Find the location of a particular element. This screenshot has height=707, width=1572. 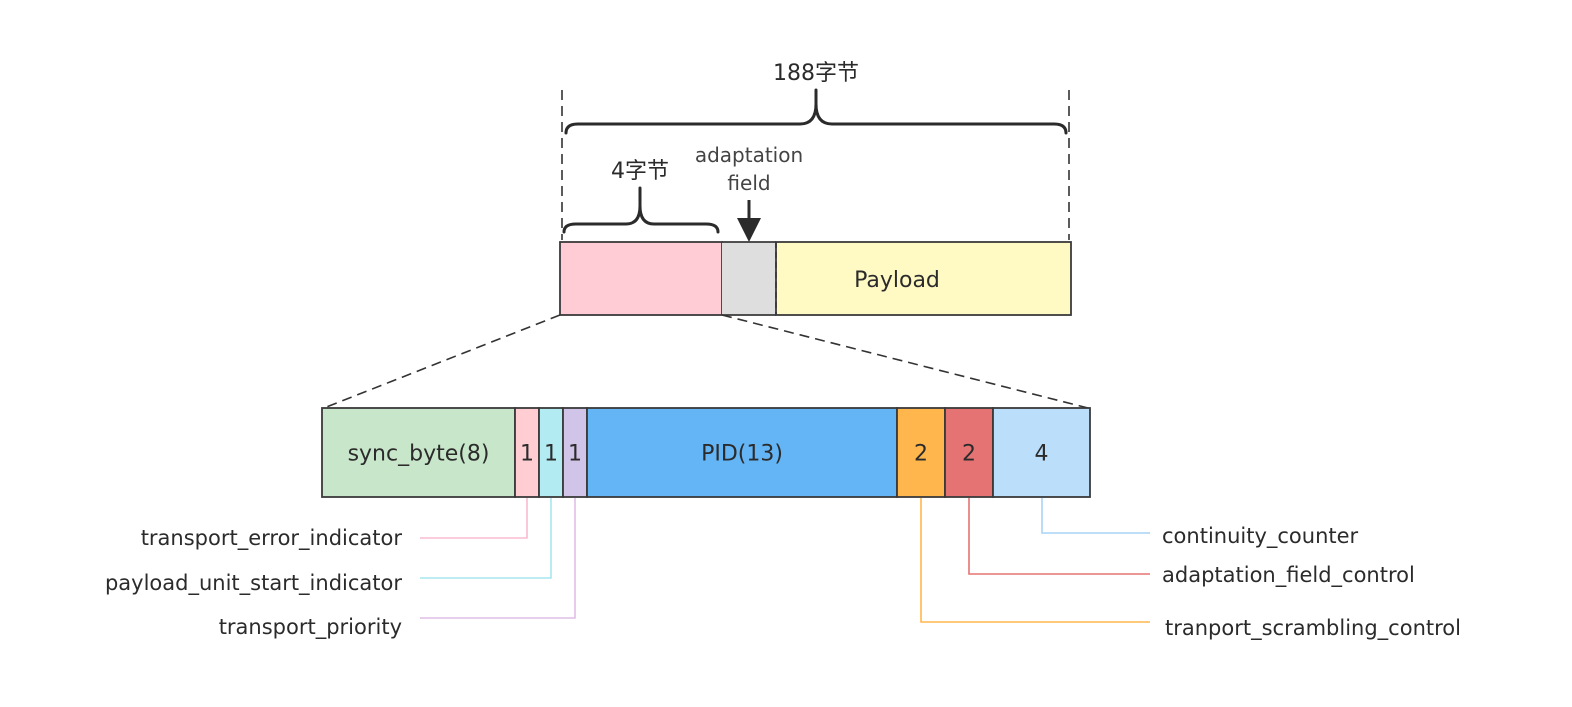

field-label-tsc: 2 is located at coordinates (921, 454).